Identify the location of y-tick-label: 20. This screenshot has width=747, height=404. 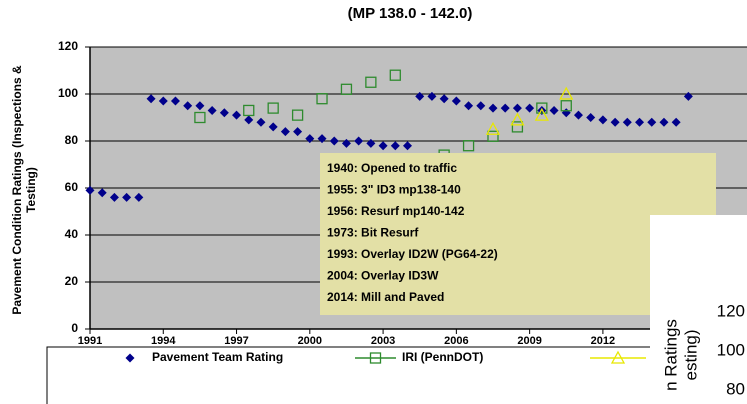
(72, 281).